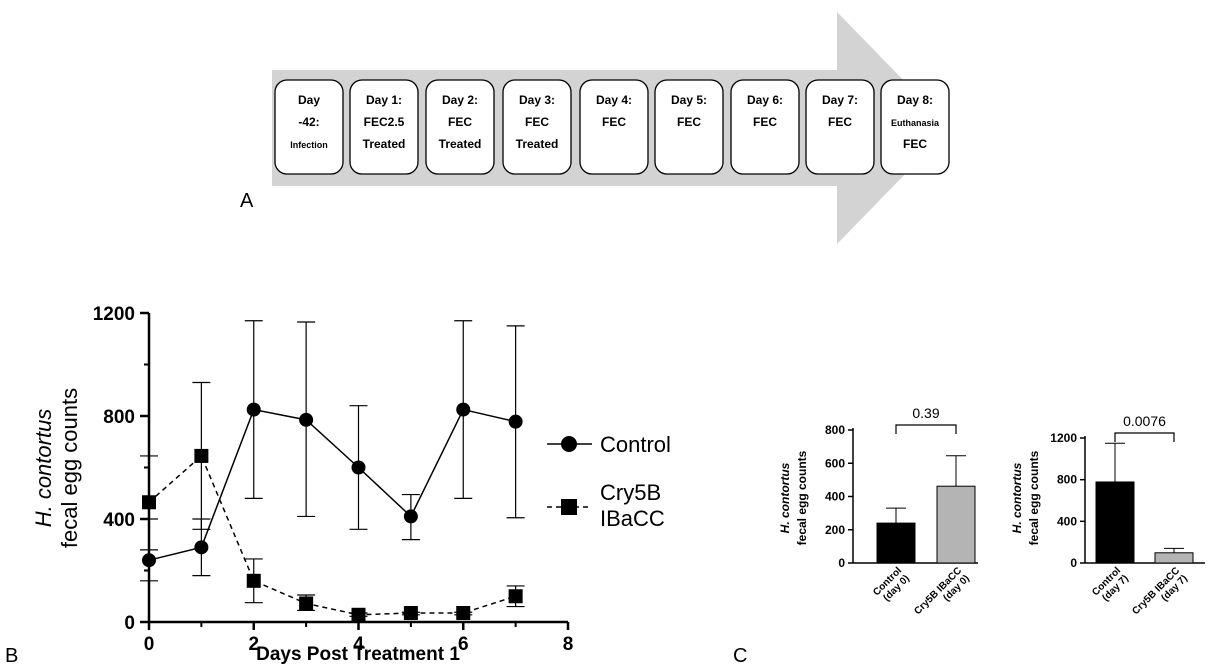 The image size is (1213, 667). What do you see at coordinates (309, 100) in the screenshot?
I see `timeline-step-text: Day` at bounding box center [309, 100].